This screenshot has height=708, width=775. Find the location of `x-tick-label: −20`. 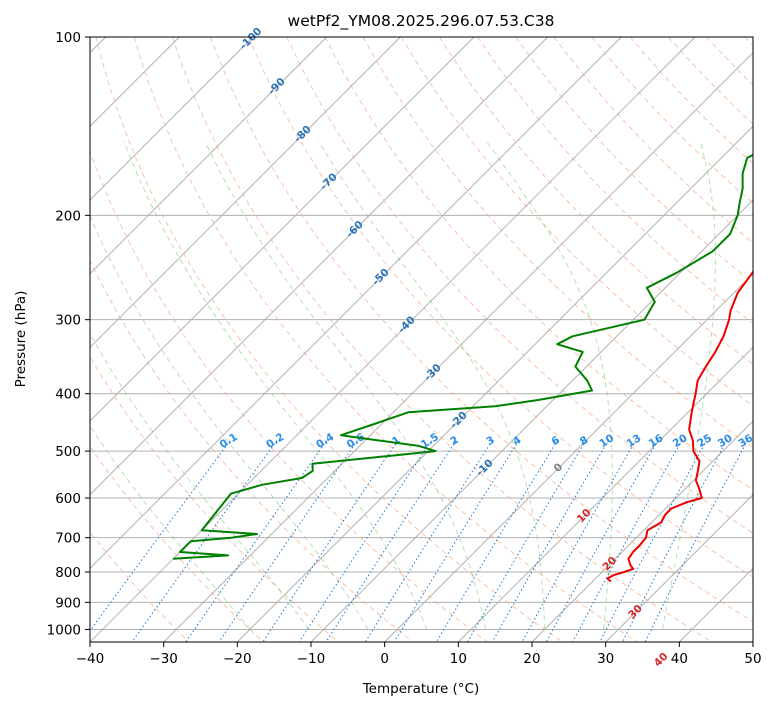

x-tick-label: −20 is located at coordinates (237, 659).